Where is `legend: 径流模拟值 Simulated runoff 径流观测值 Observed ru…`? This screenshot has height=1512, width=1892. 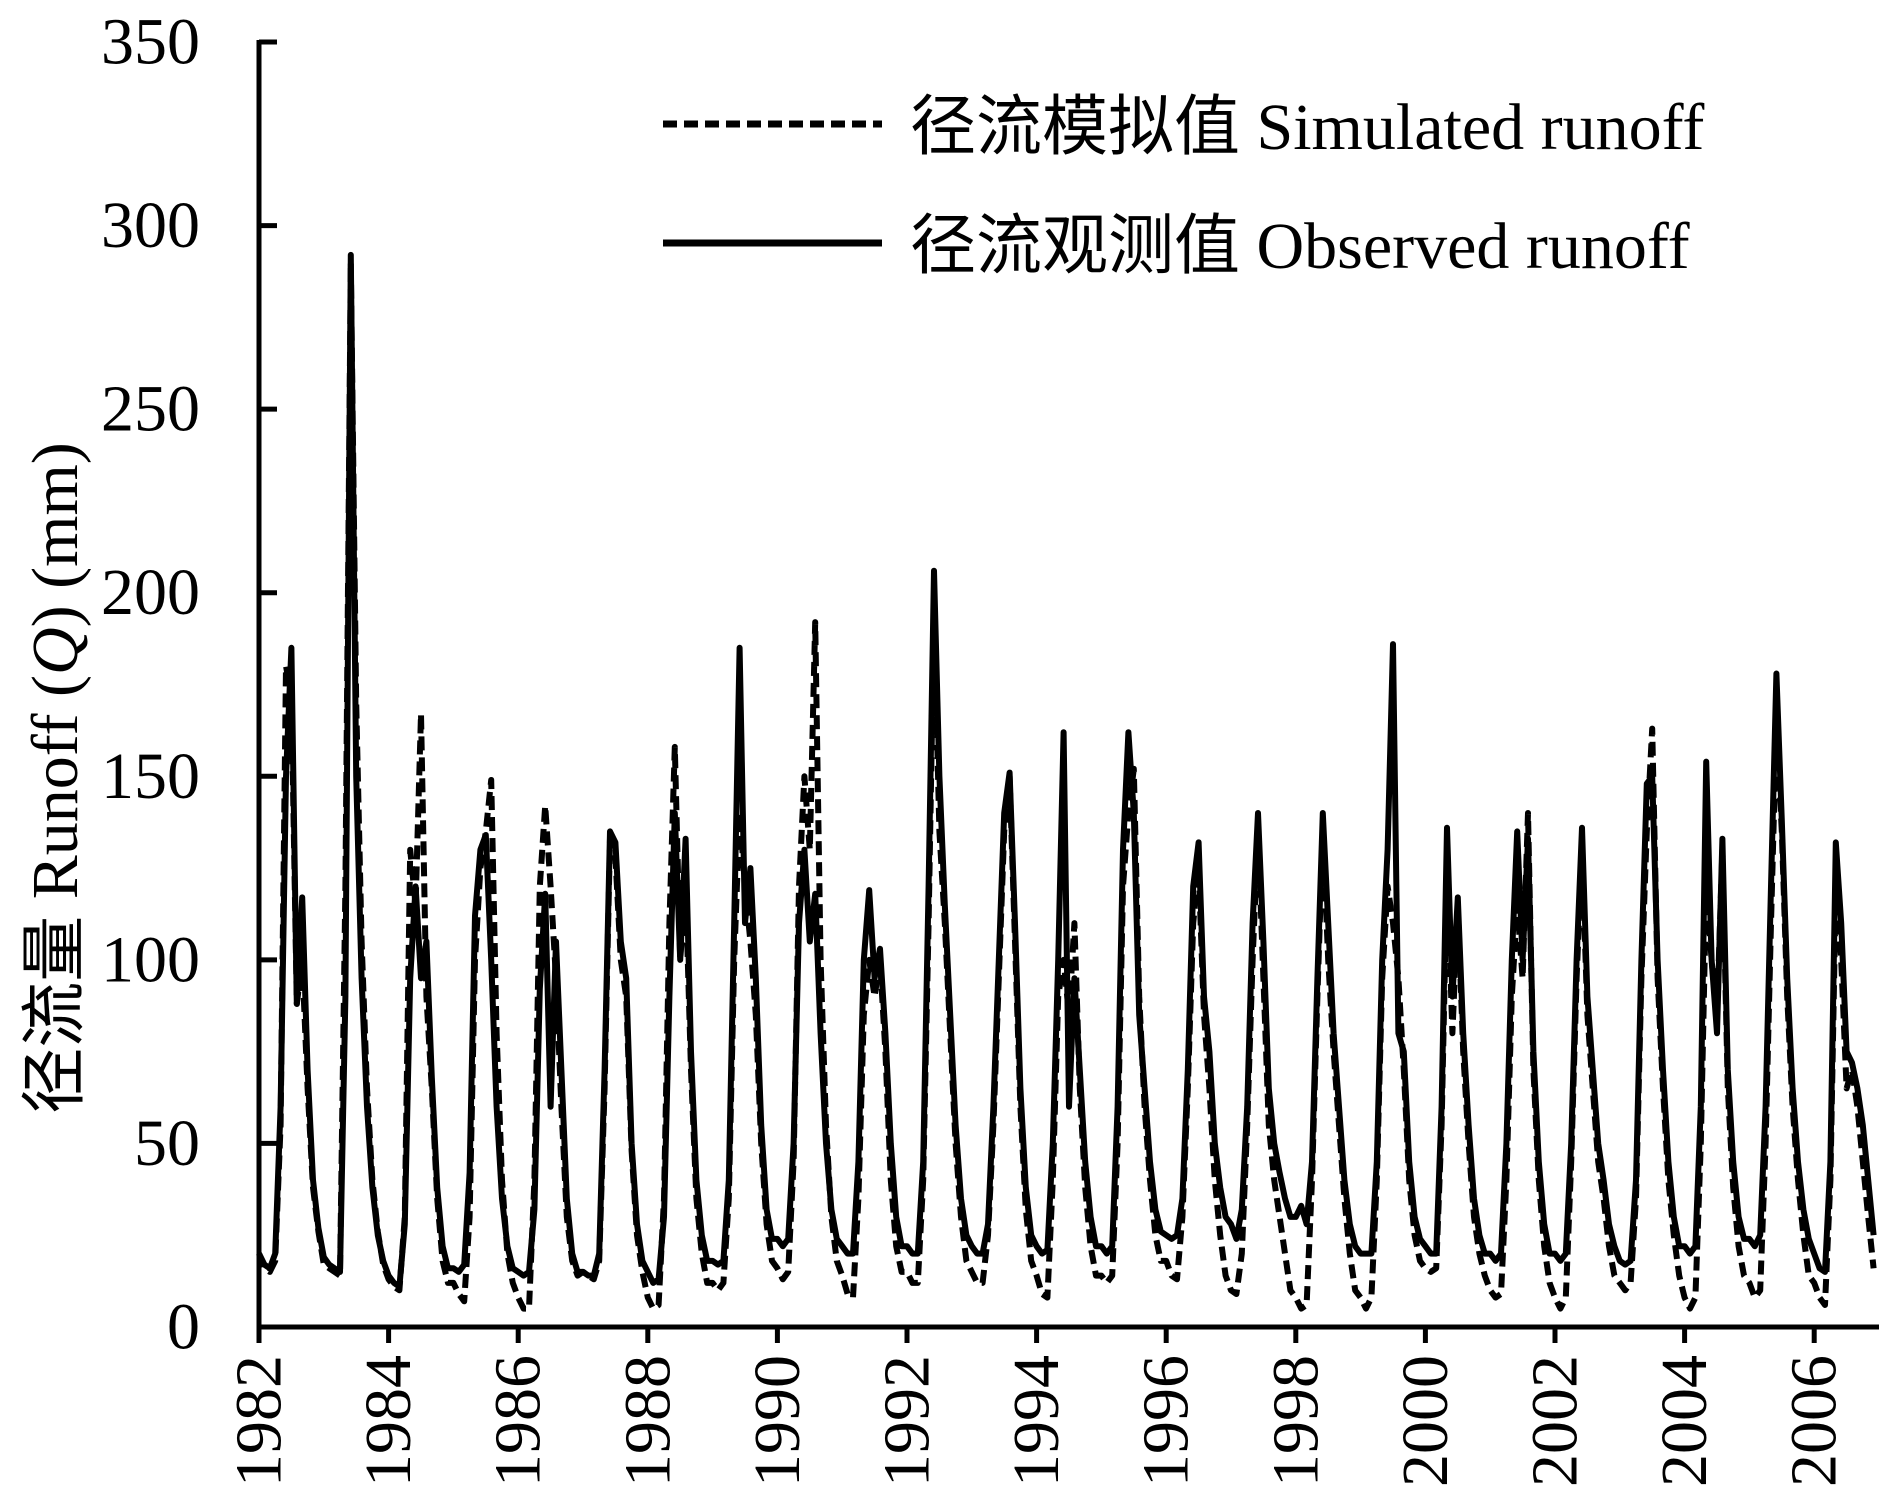 legend: 径流模拟值 Simulated runoff 径流观测值 Observed ru… is located at coordinates (1183, 187).